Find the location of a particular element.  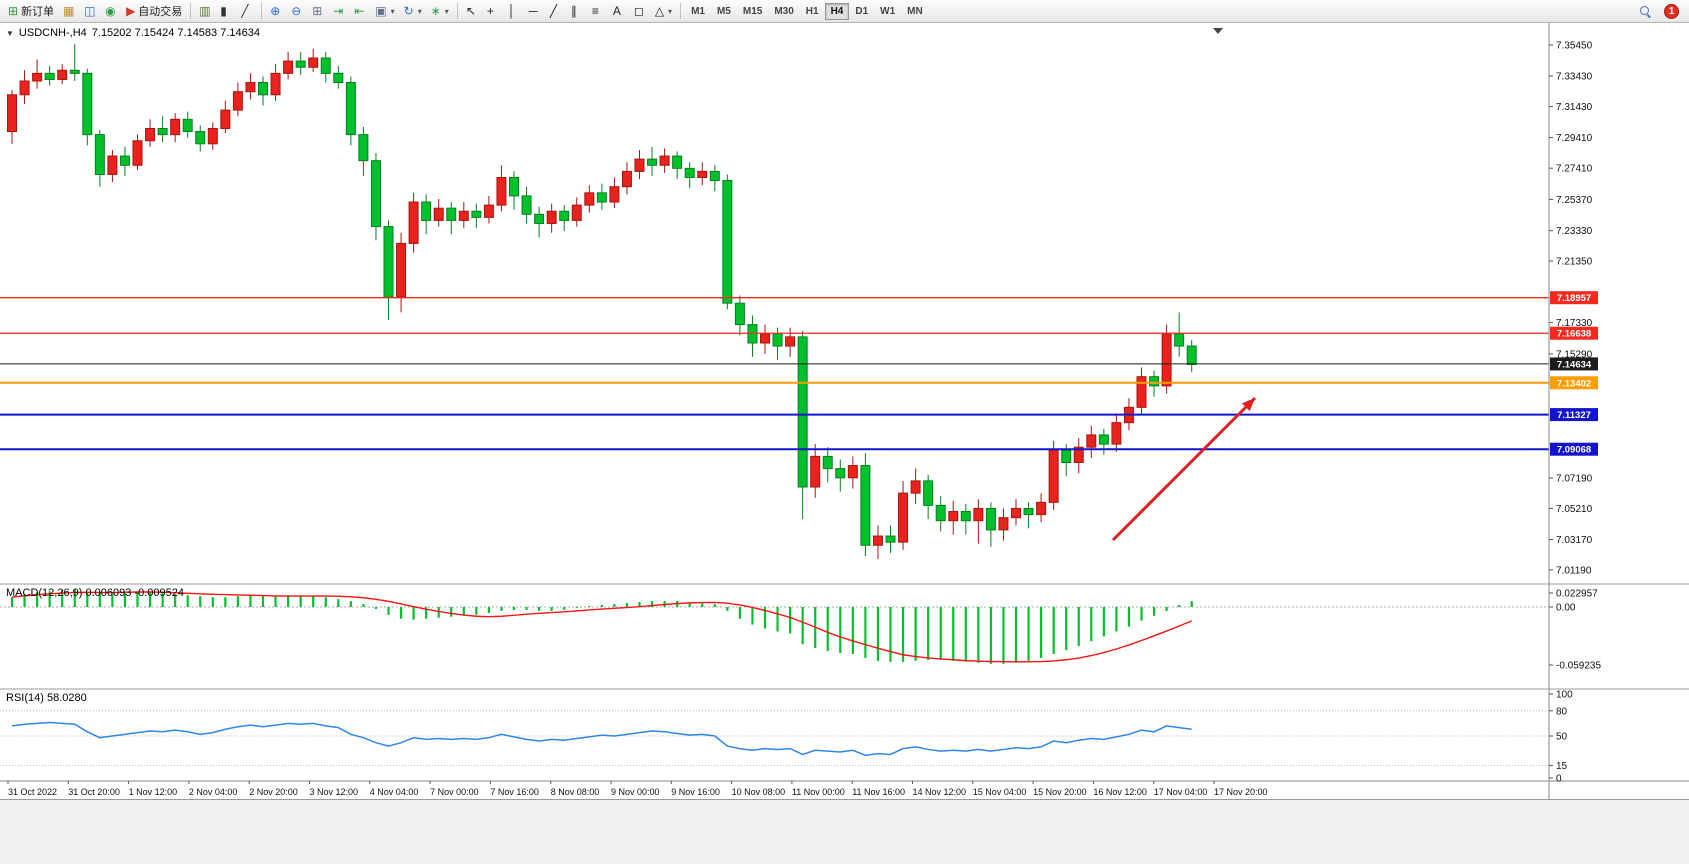

chart-window-icon: ▦ is located at coordinates (69, 11).